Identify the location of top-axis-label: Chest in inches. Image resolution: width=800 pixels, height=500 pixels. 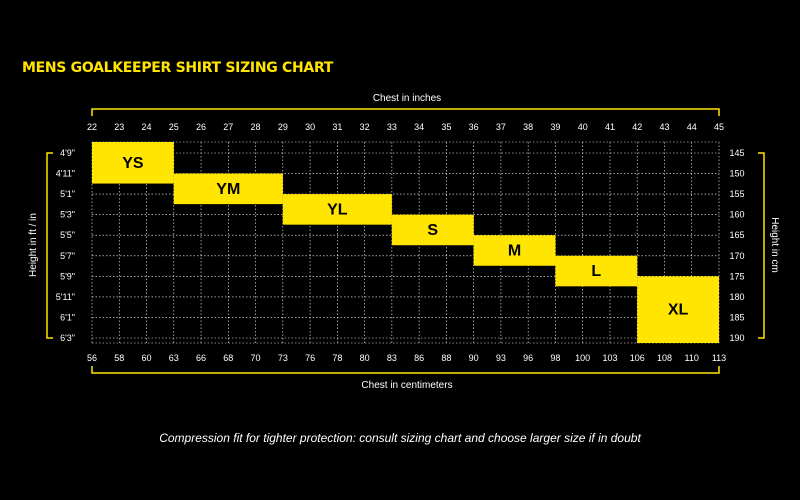
(407, 98).